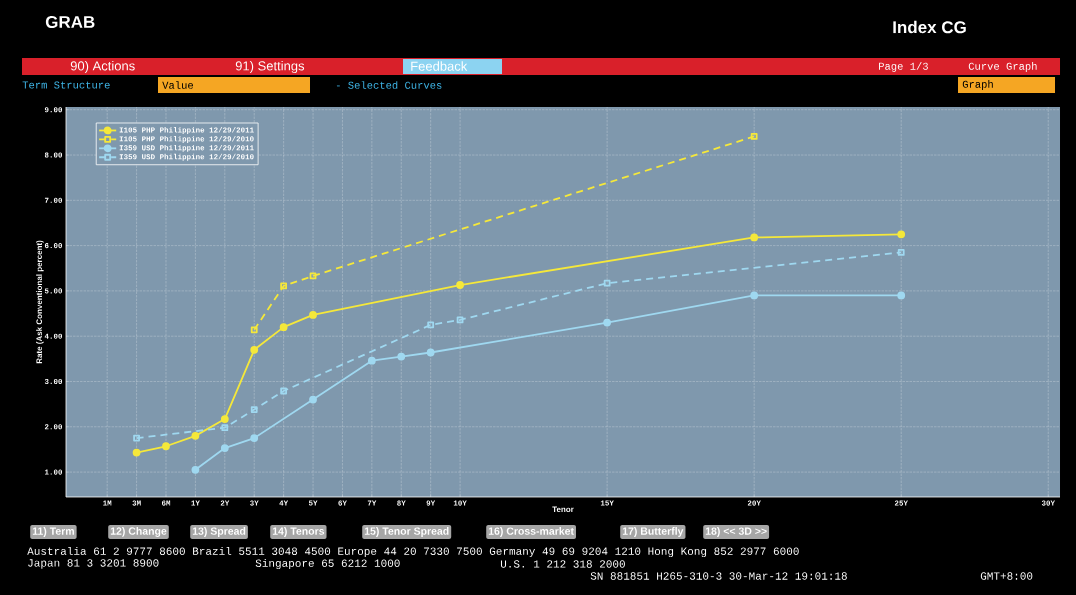 The height and width of the screenshot is (595, 1076). Describe the element at coordinates (102, 67) in the screenshot. I see `text: 90) Actions` at that location.